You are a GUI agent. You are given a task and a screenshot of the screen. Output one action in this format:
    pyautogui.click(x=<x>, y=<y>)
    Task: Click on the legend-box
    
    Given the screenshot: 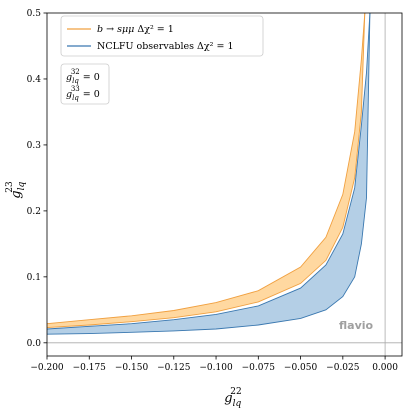 What is the action you would take?
    pyautogui.click(x=162, y=36)
    